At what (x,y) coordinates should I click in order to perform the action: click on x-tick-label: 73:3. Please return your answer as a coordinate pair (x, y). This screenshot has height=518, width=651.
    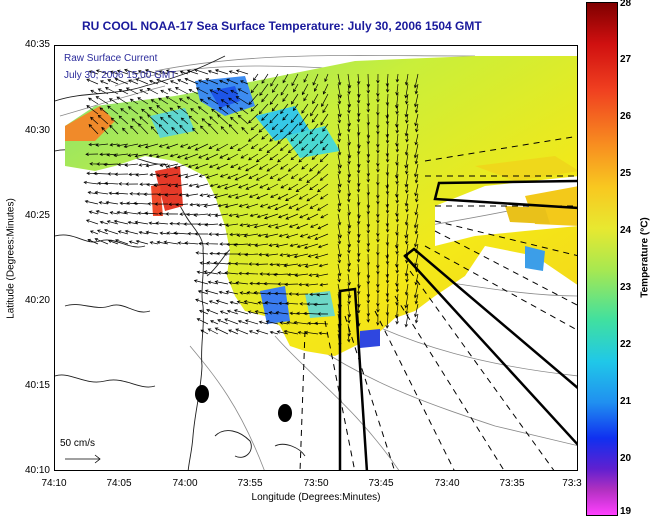
    Looking at the image, I should click on (572, 483).